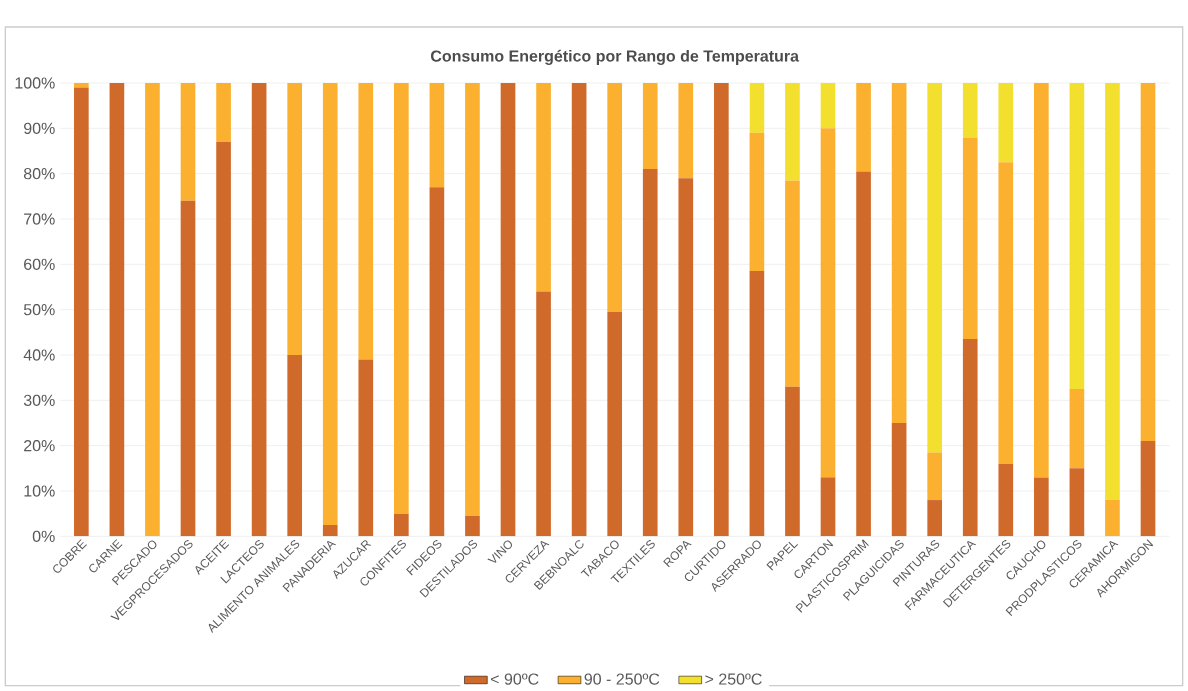 This screenshot has height=691, width=1188. Describe the element at coordinates (39, 264) in the screenshot. I see `y-tick-label: 60%` at that location.